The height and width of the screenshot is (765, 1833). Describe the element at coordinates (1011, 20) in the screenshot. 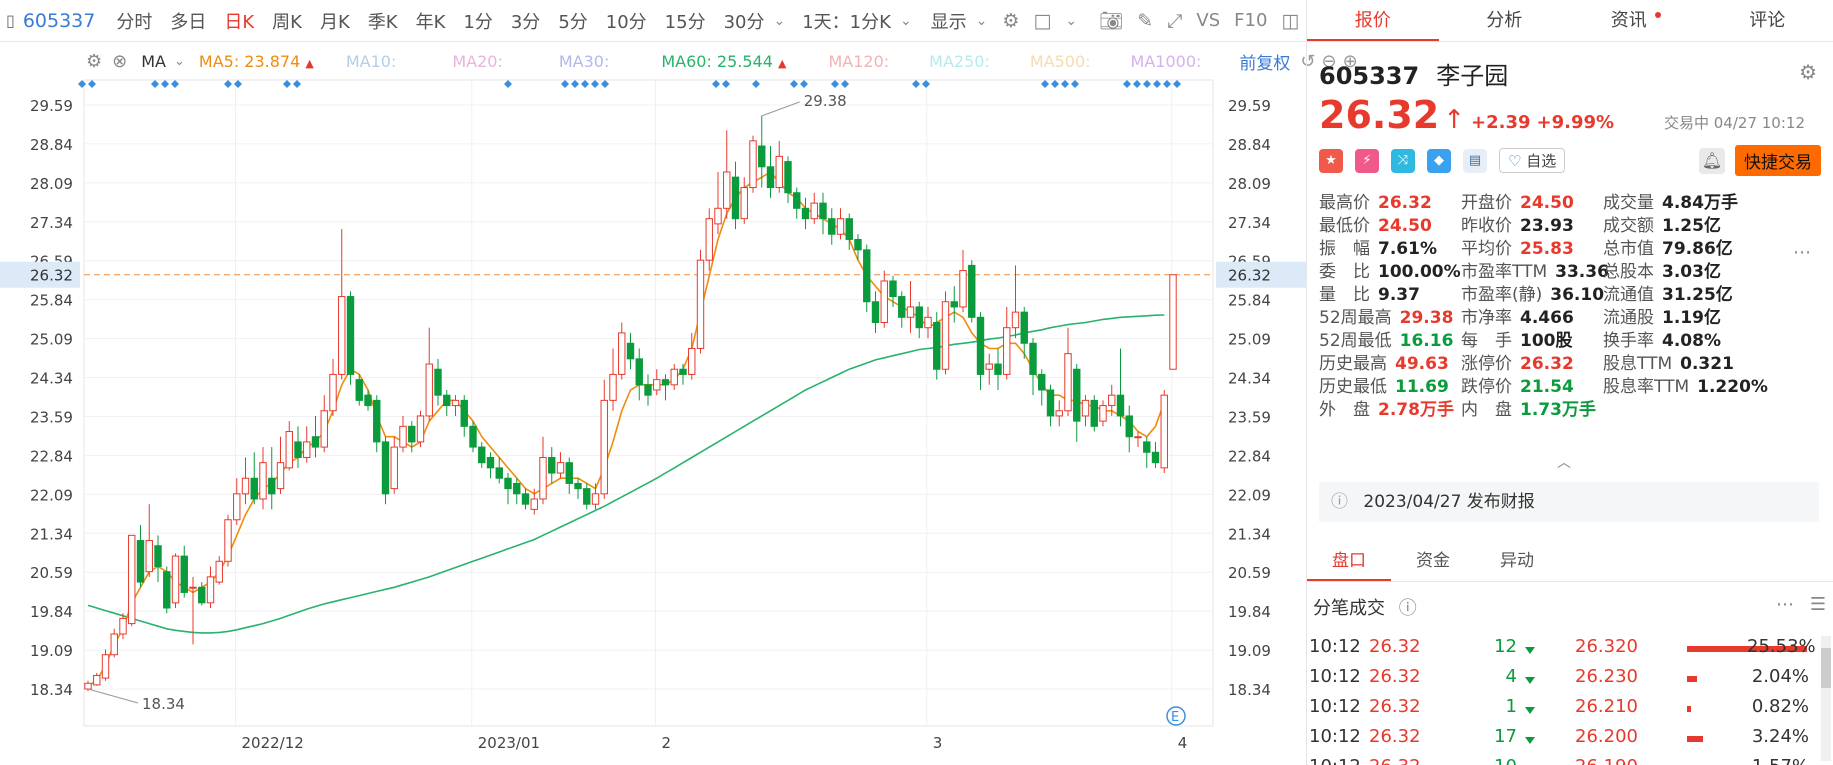

I see `settings-icon: ⚙` at that location.